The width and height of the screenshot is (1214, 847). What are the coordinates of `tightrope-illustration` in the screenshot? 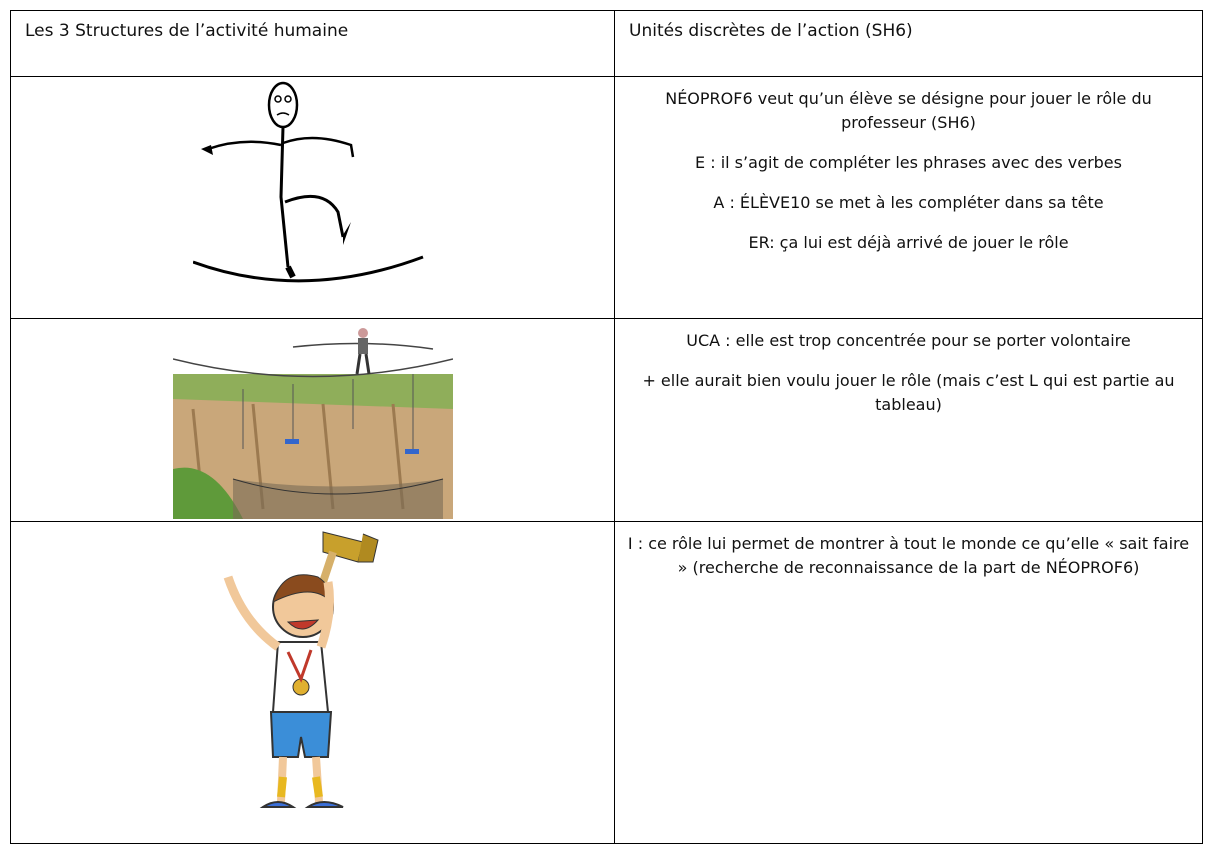 It's located at (312, 423).